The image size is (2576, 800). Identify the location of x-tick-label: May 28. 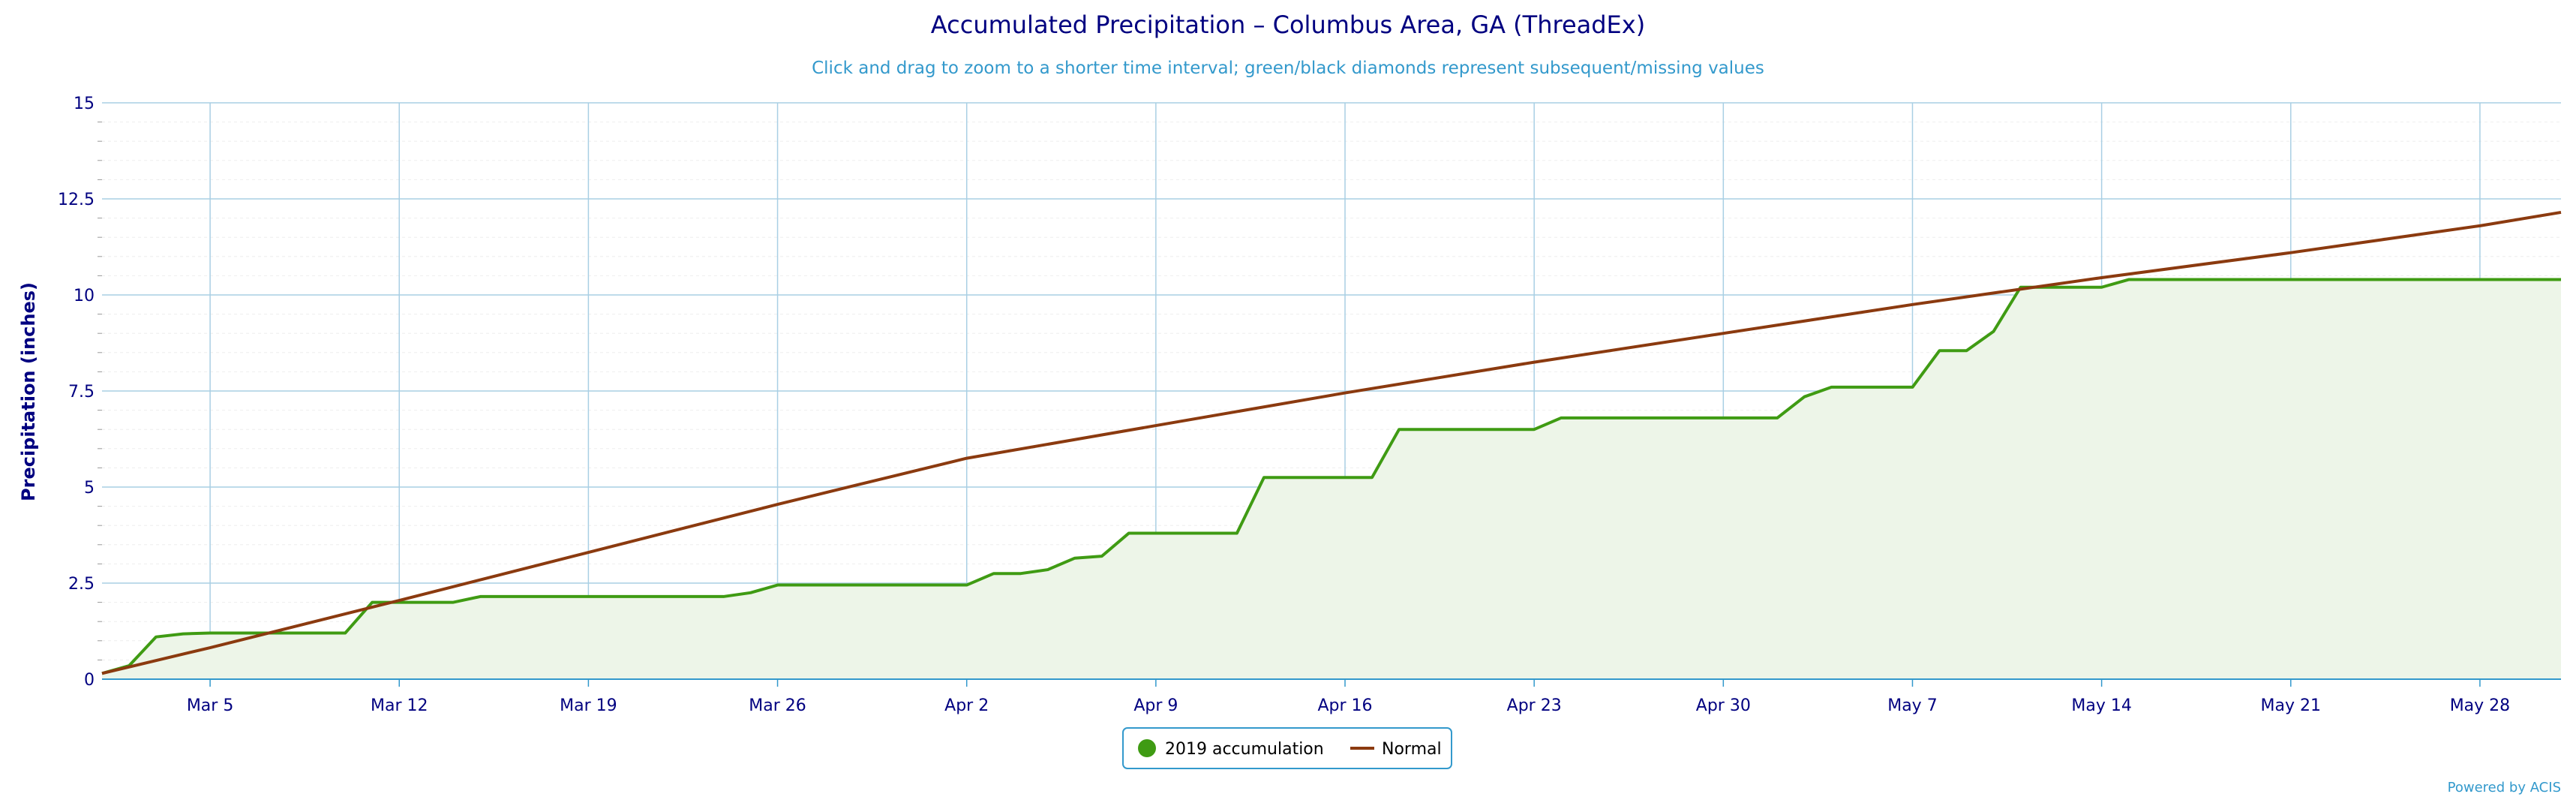
(2480, 705).